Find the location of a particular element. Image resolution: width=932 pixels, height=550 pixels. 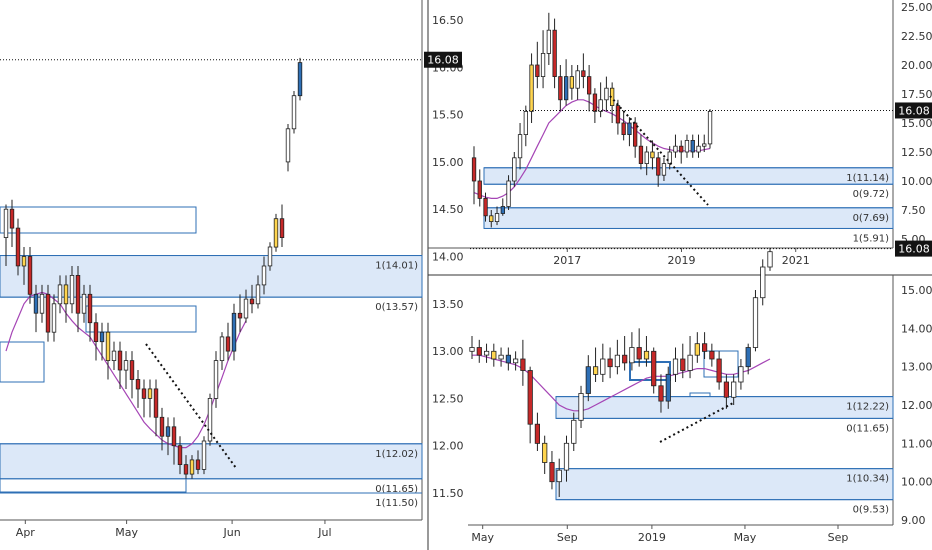

tr-moving-average is located at coordinates (592, 149).